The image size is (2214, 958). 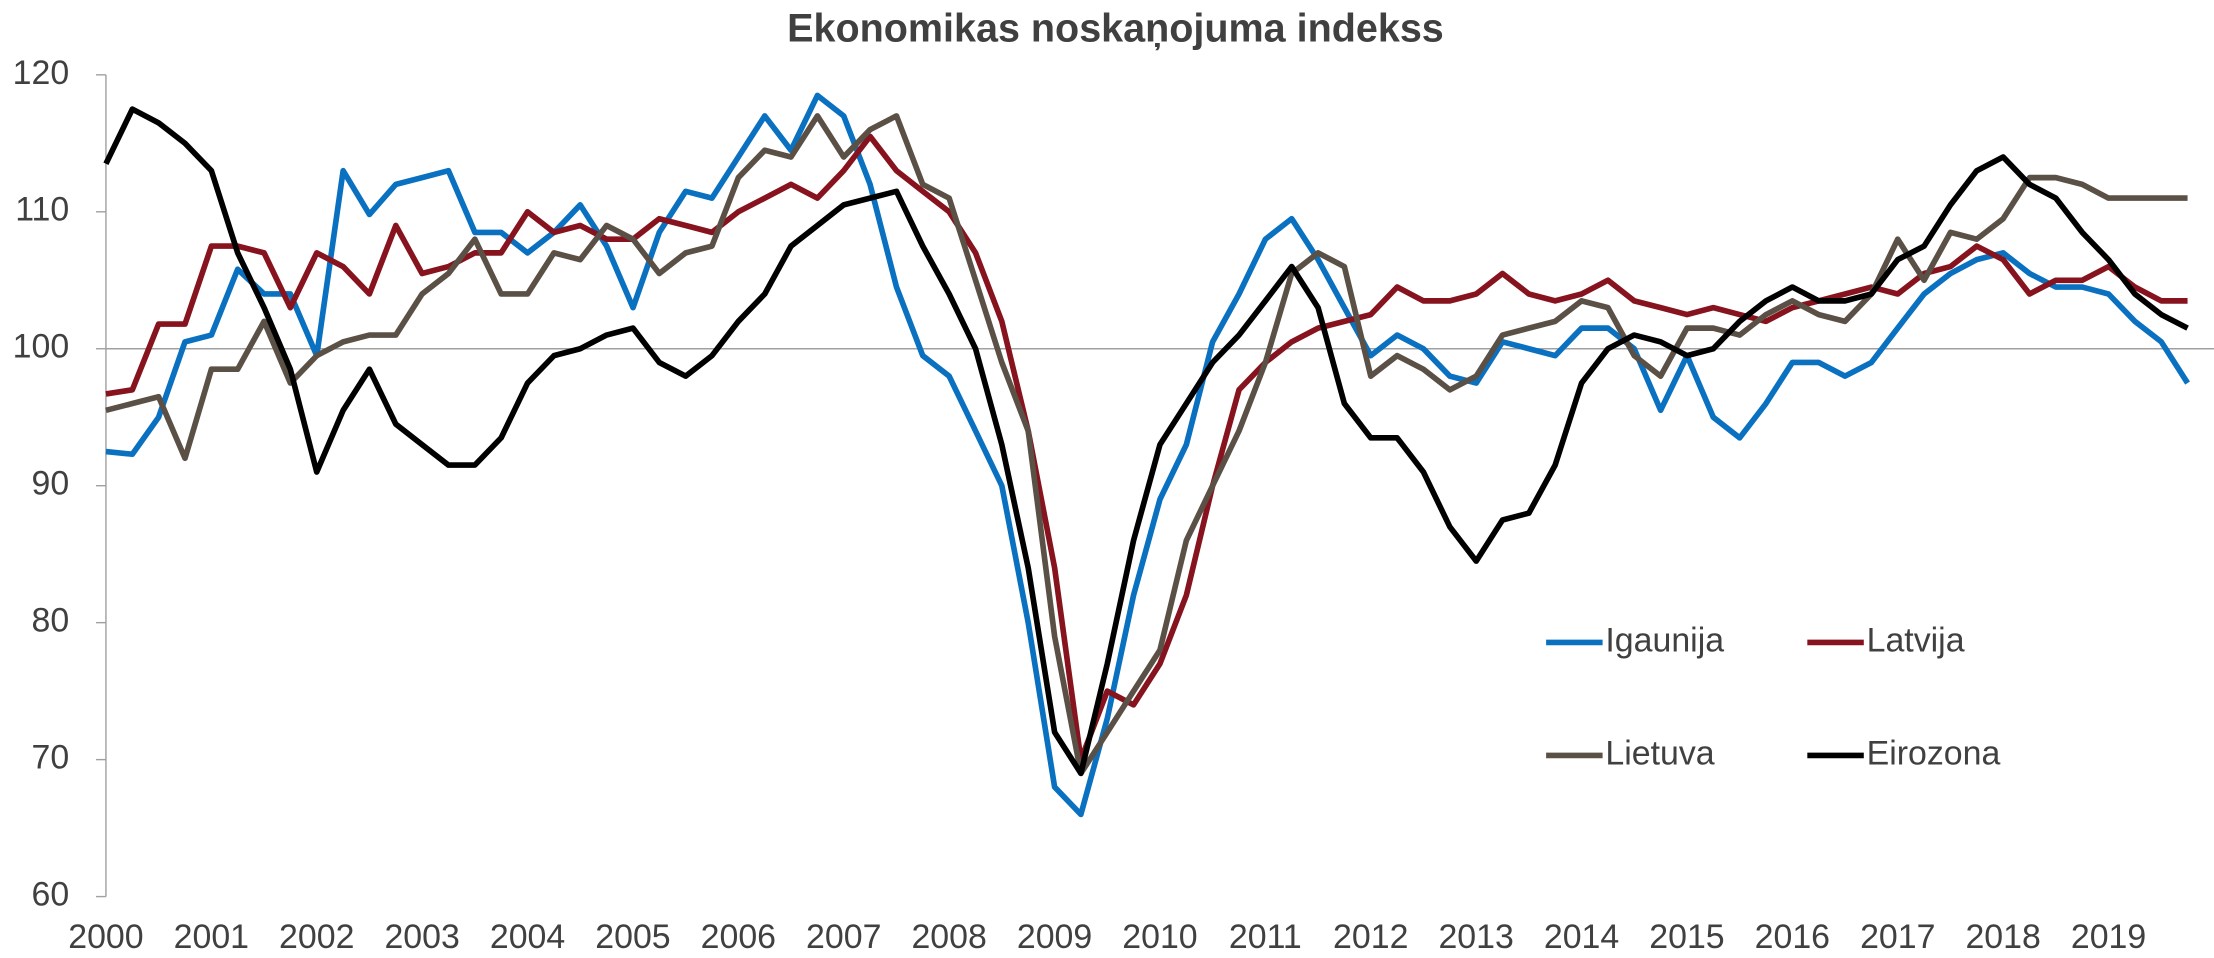 What do you see at coordinates (41, 73) in the screenshot?
I see `y-tick-label: 120` at bounding box center [41, 73].